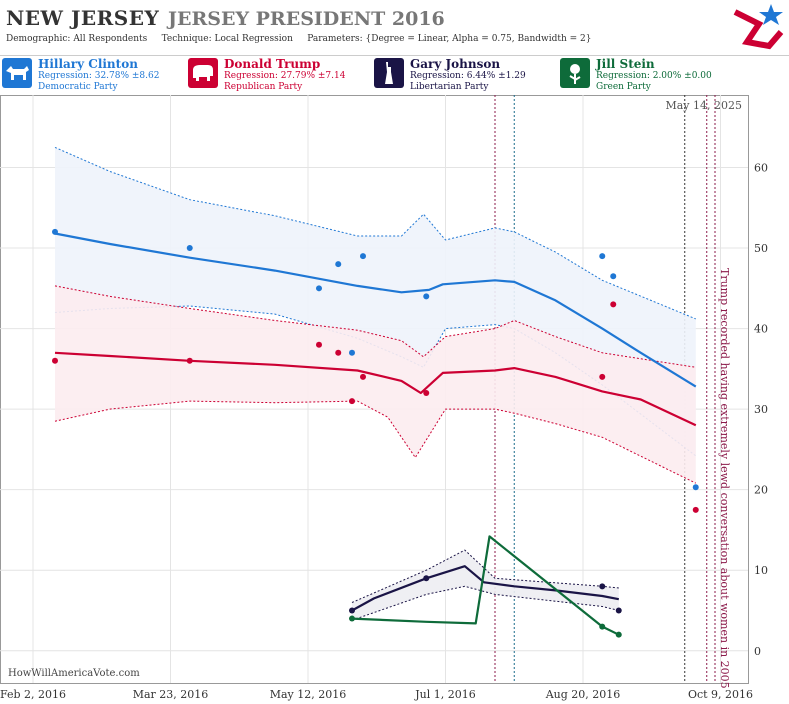 Image resolution: width=789 pixels, height=704 pixels. Describe the element at coordinates (17, 73) in the screenshot. I see `donkey-icon` at that location.